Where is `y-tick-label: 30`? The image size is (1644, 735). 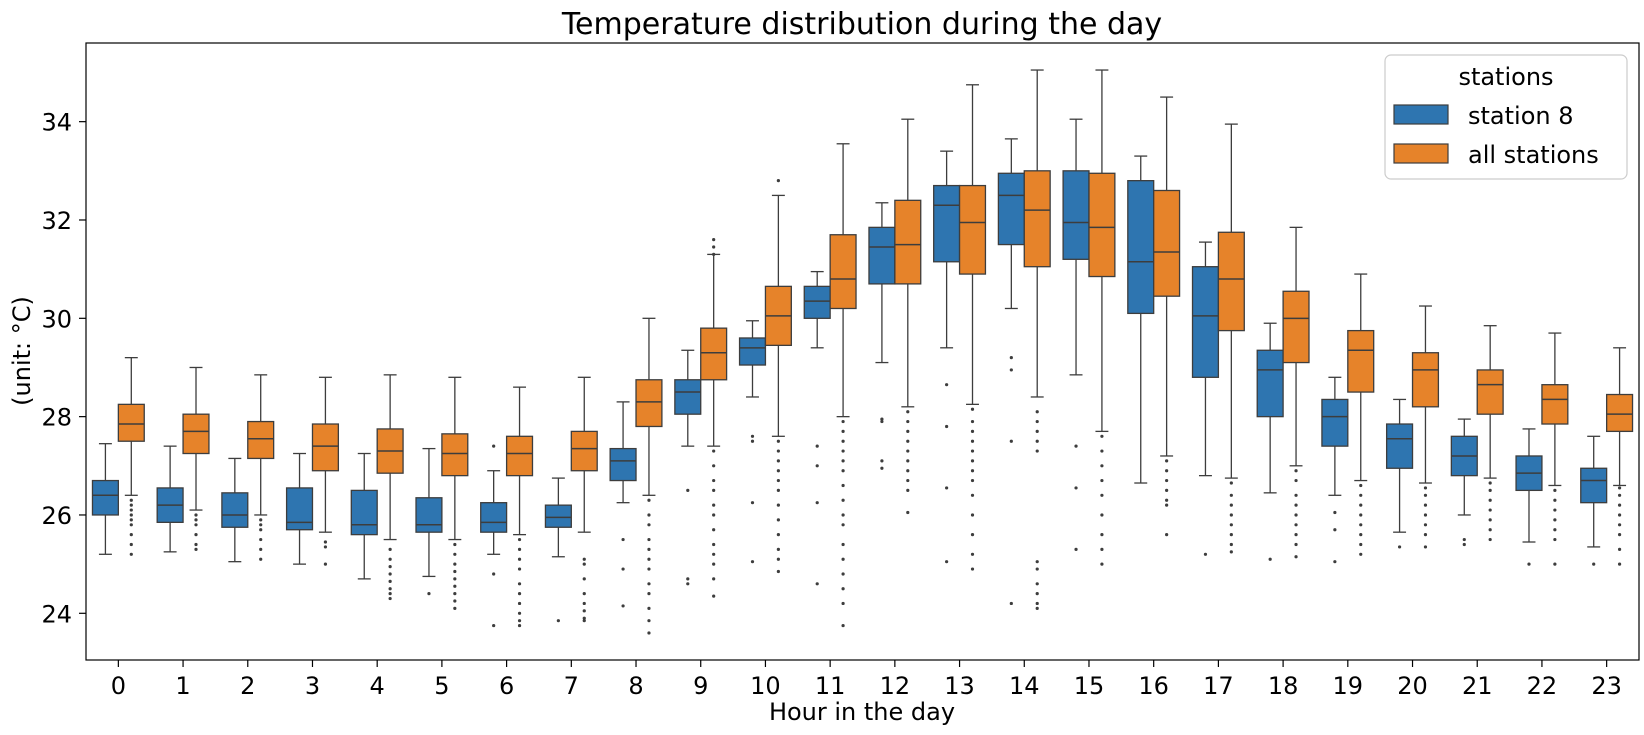 y-tick-label: 30 is located at coordinates (56, 319).